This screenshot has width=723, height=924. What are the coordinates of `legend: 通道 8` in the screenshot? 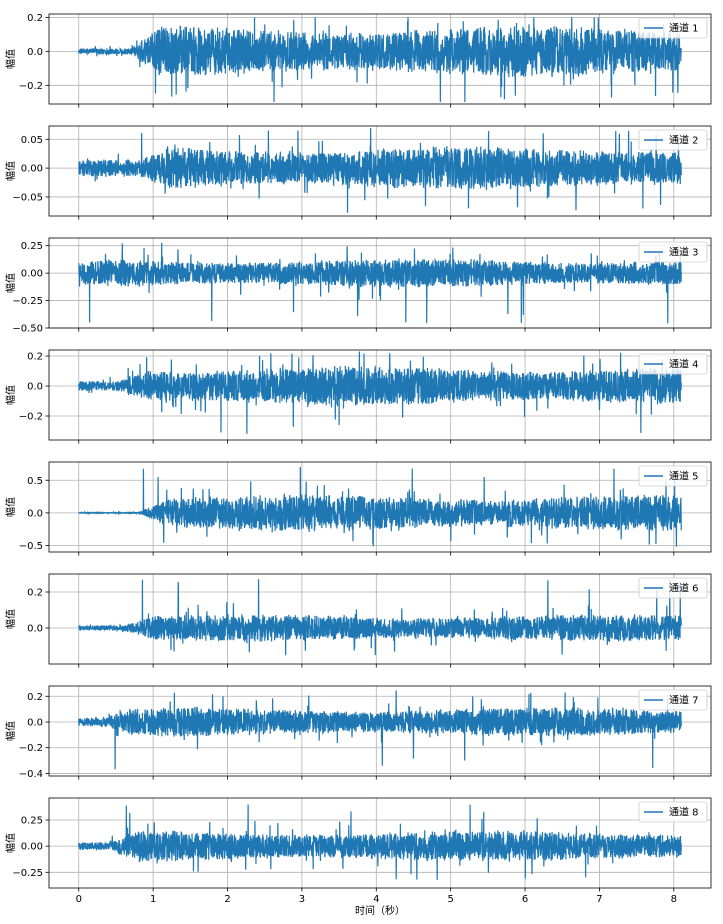 It's located at (673, 812).